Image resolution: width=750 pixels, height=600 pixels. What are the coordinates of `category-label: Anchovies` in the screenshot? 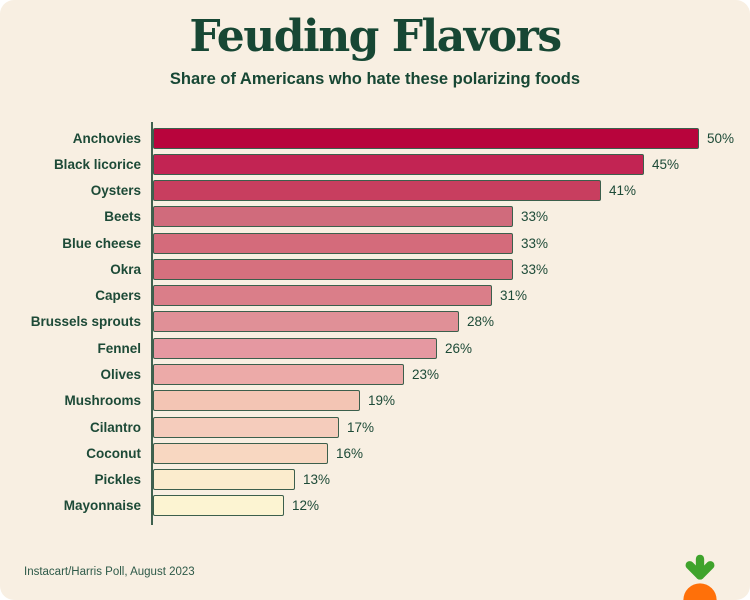 It's located at (106, 138).